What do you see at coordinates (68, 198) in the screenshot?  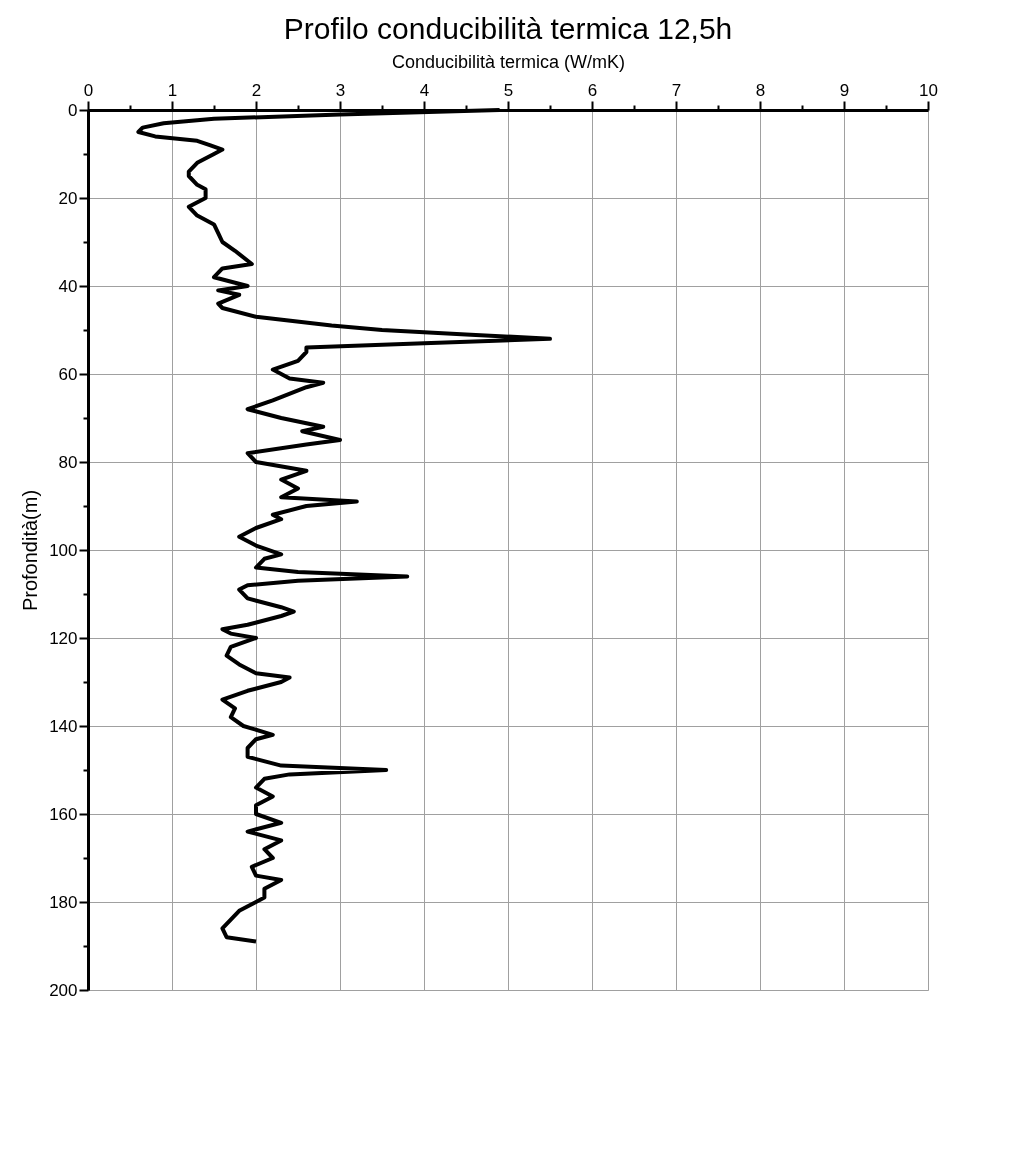 I see `y-tick-label: 20` at bounding box center [68, 198].